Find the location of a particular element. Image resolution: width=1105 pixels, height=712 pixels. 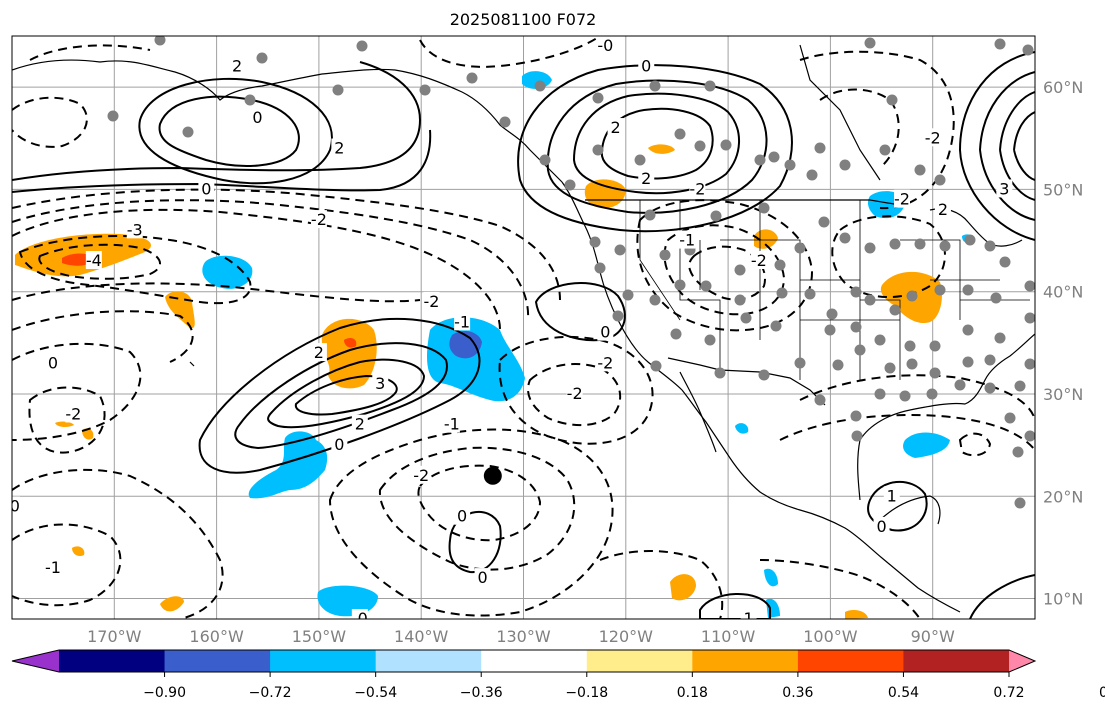

lon-tick-label: 160°W is located at coordinates (216, 636).